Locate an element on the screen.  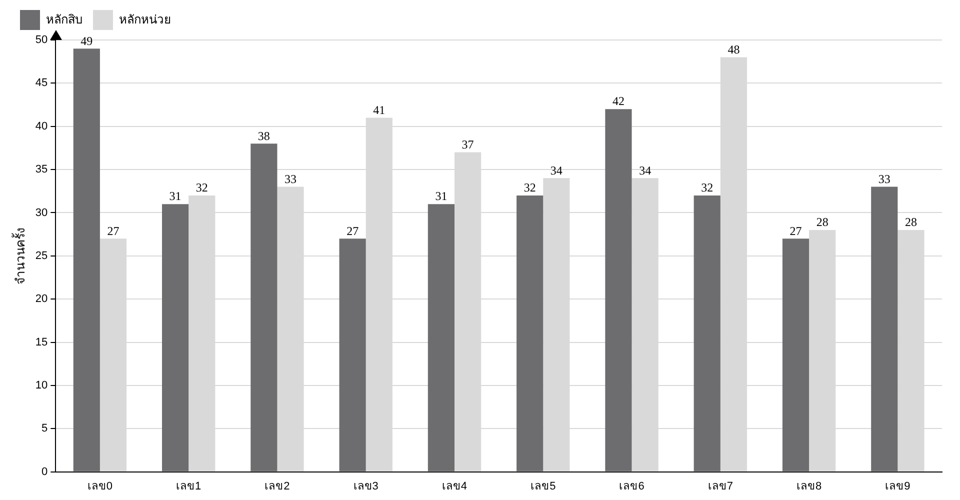
y-tick-label: 35 is located at coordinates (41, 170).